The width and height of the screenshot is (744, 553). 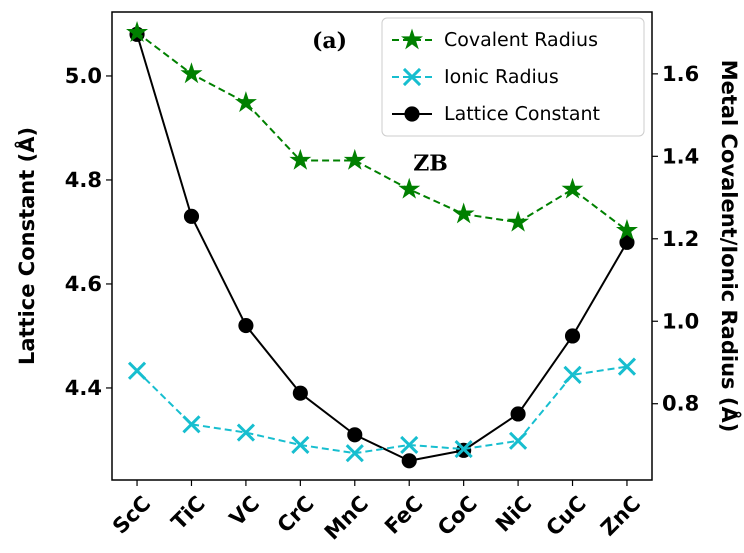 What do you see at coordinates (681, 238) in the screenshot?
I see `y2-tick-label: 1.2` at bounding box center [681, 238].